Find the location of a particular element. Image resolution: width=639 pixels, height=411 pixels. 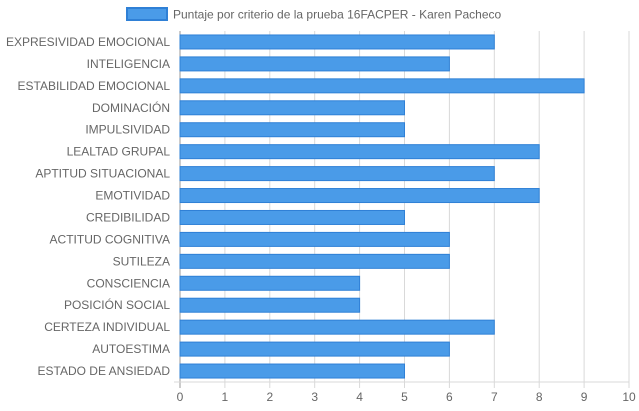

category-label: DOMINACIÓN is located at coordinates (131, 107).